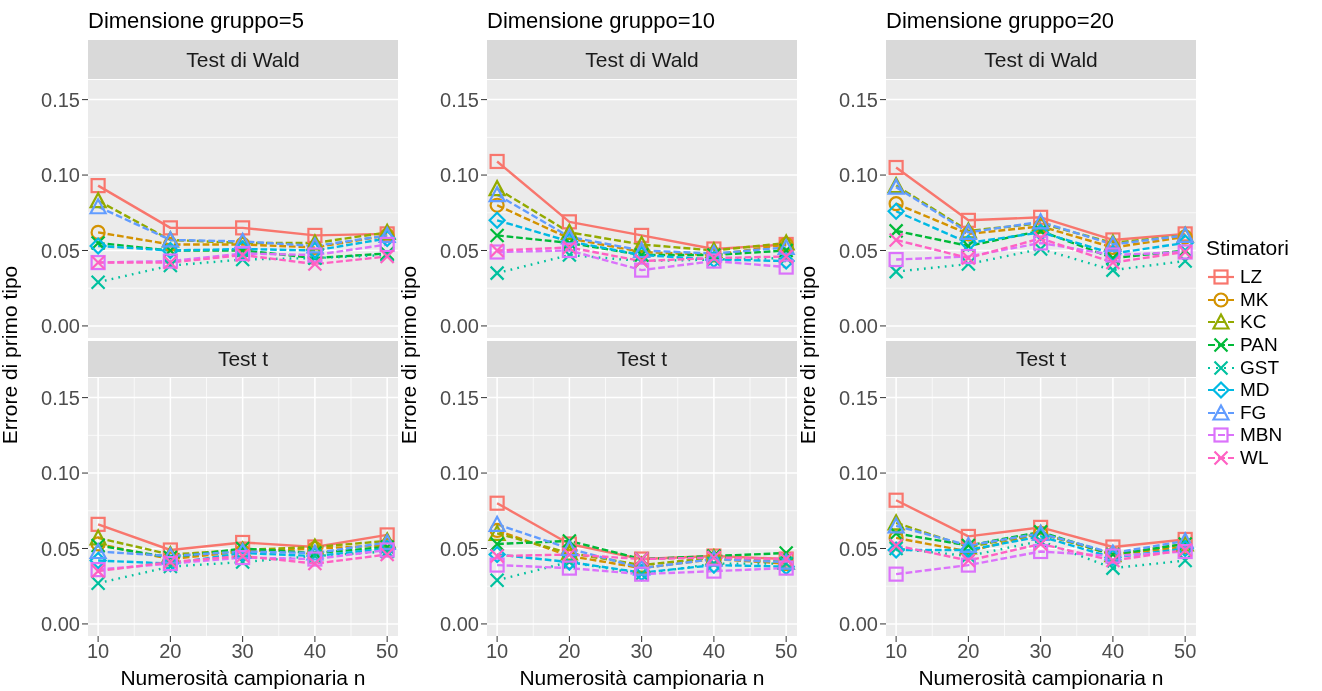 This screenshot has height=691, width=1322. I want to click on legend-title: Stimatori, so click(1247, 248).